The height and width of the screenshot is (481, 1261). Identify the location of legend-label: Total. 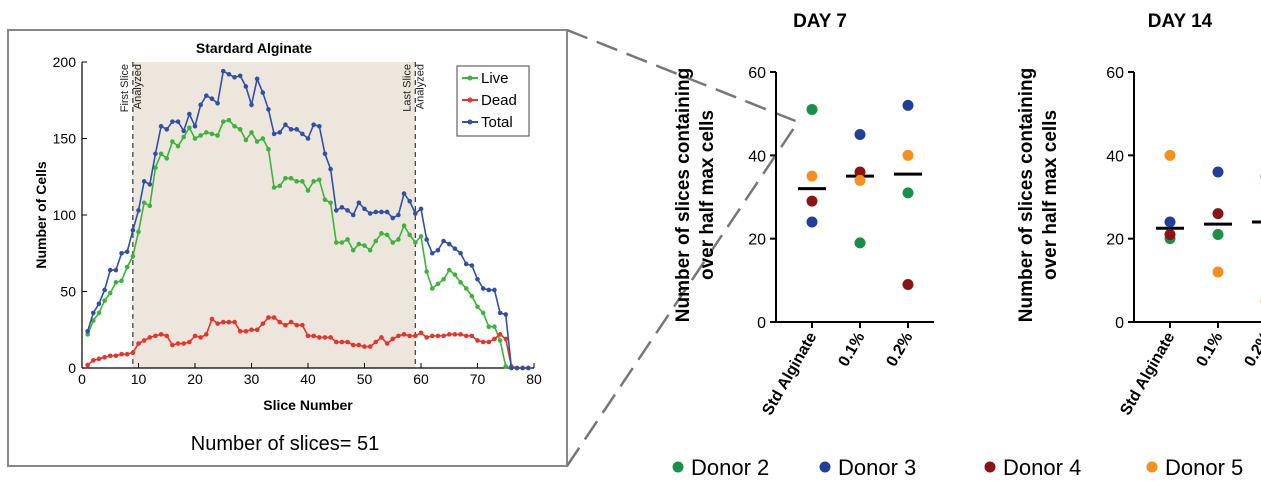
(497, 122).